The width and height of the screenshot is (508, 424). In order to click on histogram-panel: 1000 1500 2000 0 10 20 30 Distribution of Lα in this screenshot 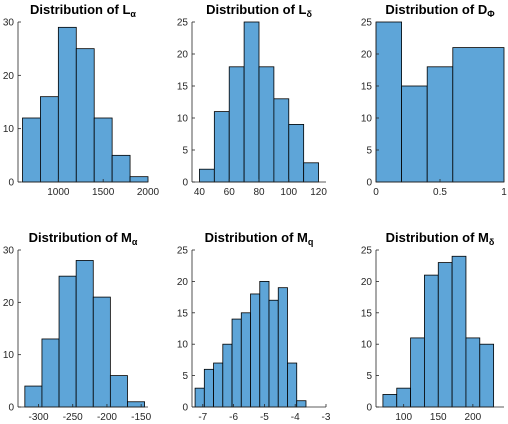, I will do `click(81, 100)`.